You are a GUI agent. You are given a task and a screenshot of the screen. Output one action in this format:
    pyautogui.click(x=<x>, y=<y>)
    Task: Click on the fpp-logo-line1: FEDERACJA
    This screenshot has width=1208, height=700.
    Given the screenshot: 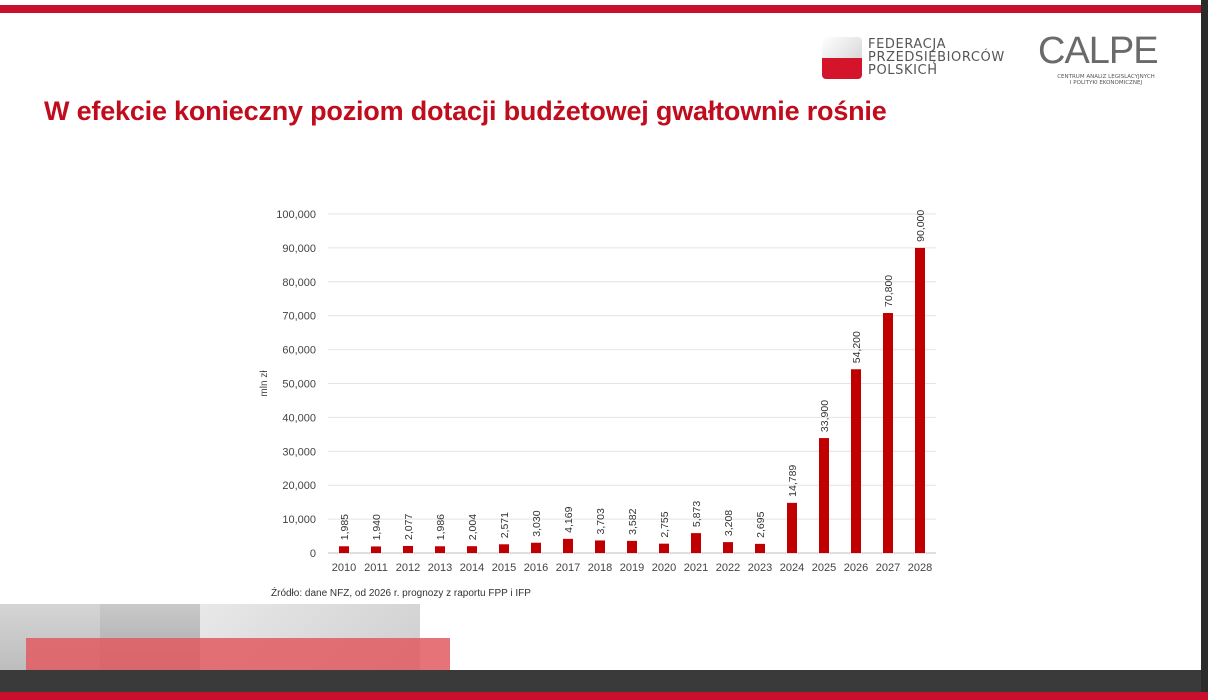 What is the action you would take?
    pyautogui.click(x=907, y=44)
    